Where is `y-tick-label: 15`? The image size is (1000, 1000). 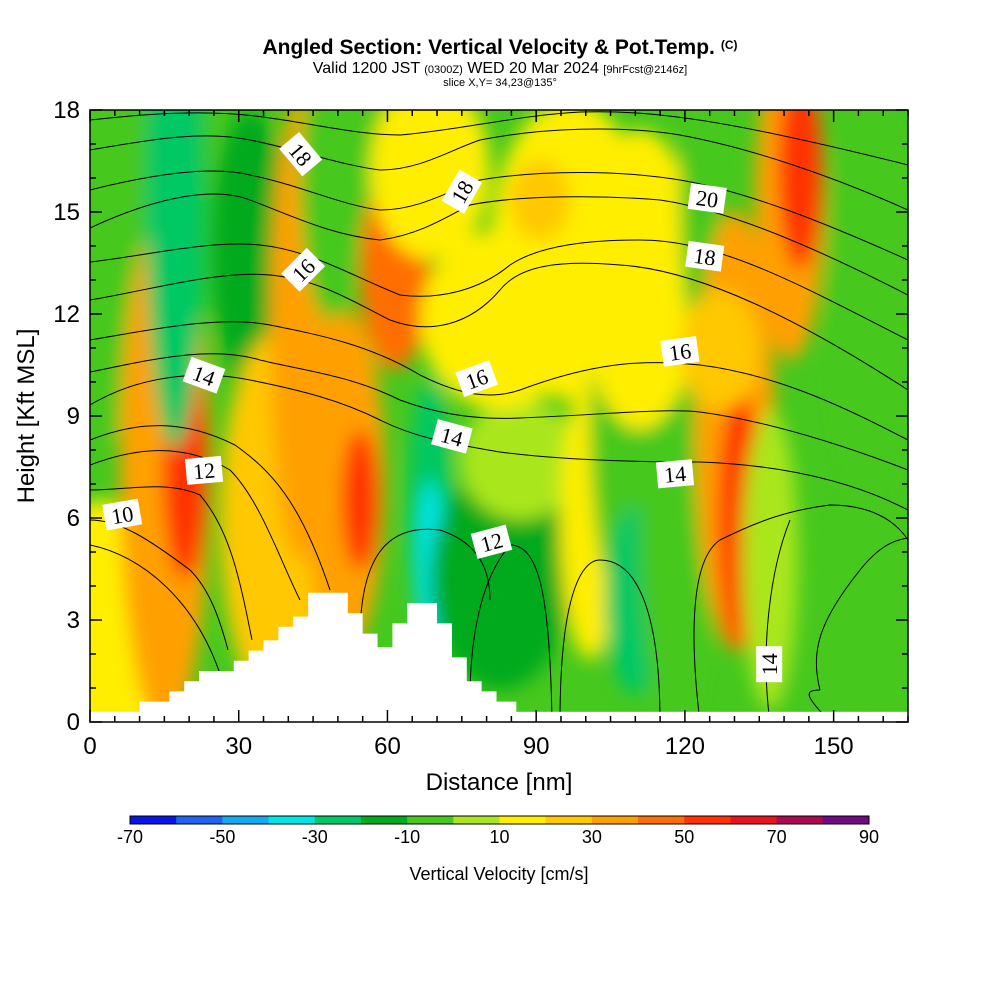 y-tick-label: 15 is located at coordinates (66, 212).